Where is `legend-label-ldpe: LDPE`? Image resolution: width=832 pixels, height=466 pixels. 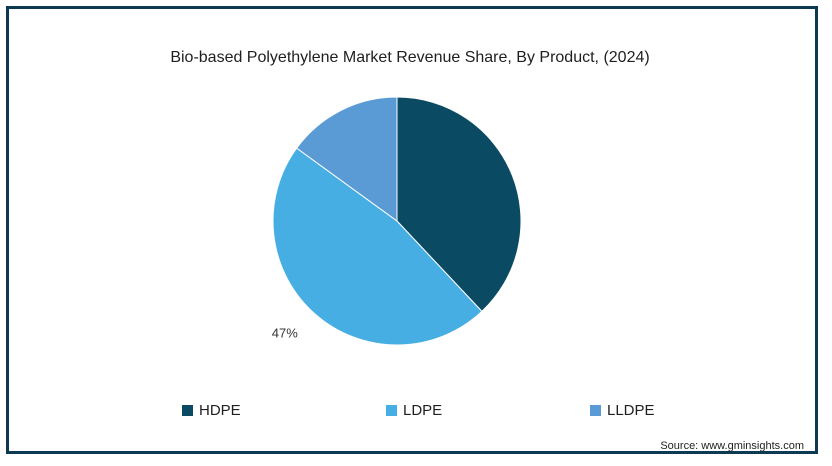
legend-label-ldpe: LDPE is located at coordinates (423, 410).